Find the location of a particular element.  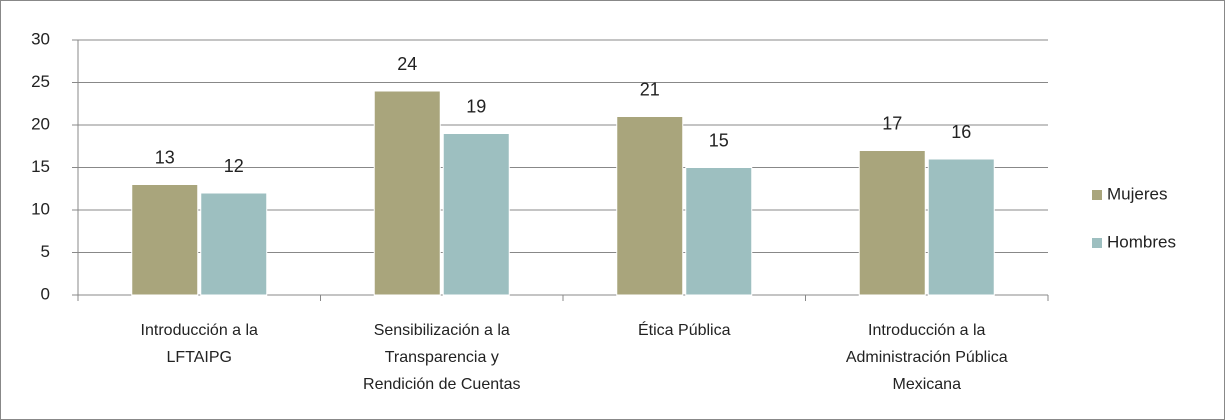

data-label: 13 is located at coordinates (165, 157).